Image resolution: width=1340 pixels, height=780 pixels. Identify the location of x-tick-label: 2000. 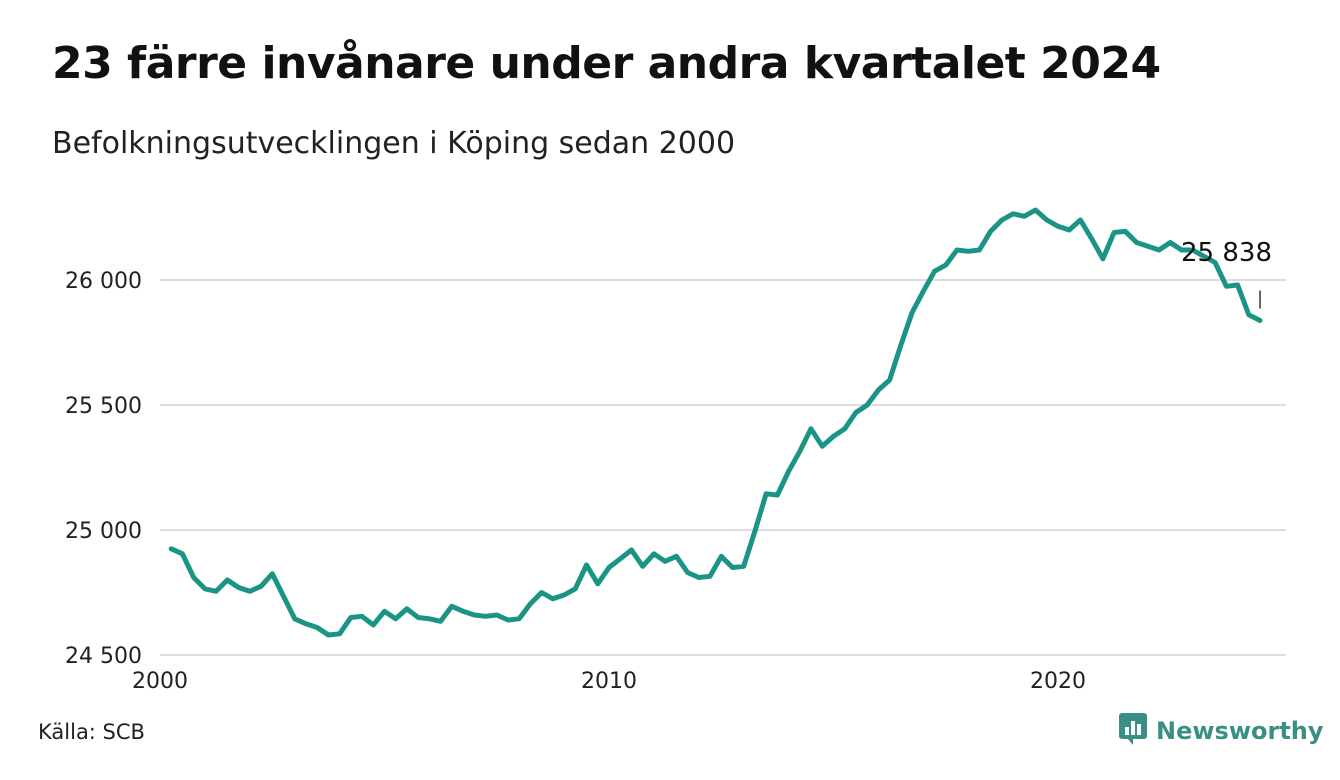
(160, 681).